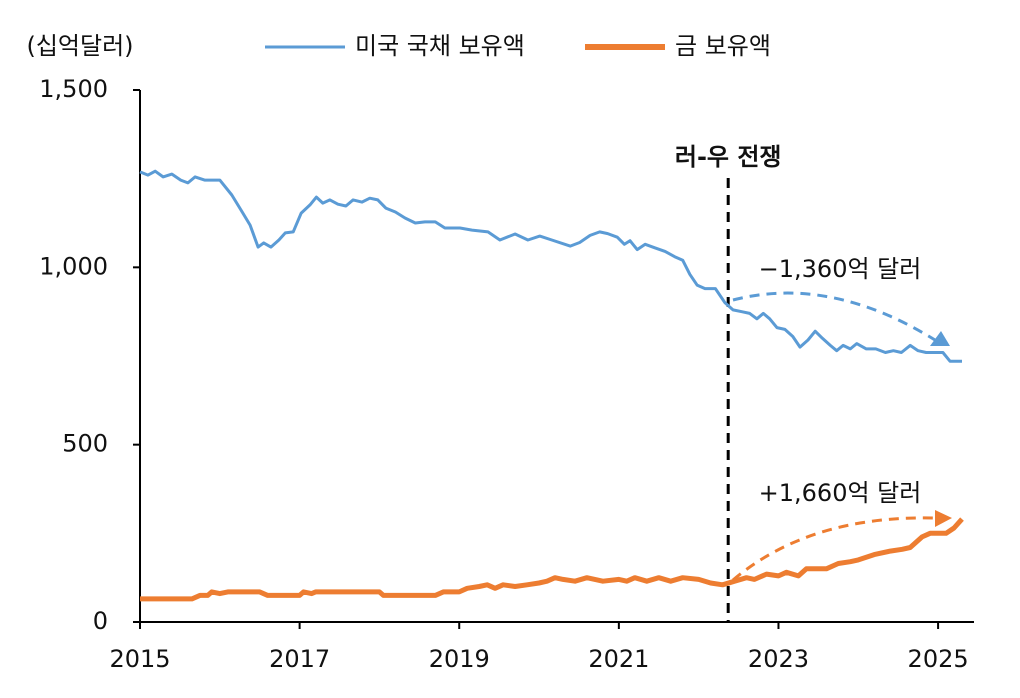 Image resolution: width=1020 pixels, height=698 pixels. I want to click on rise-arrow, so click(834, 549).